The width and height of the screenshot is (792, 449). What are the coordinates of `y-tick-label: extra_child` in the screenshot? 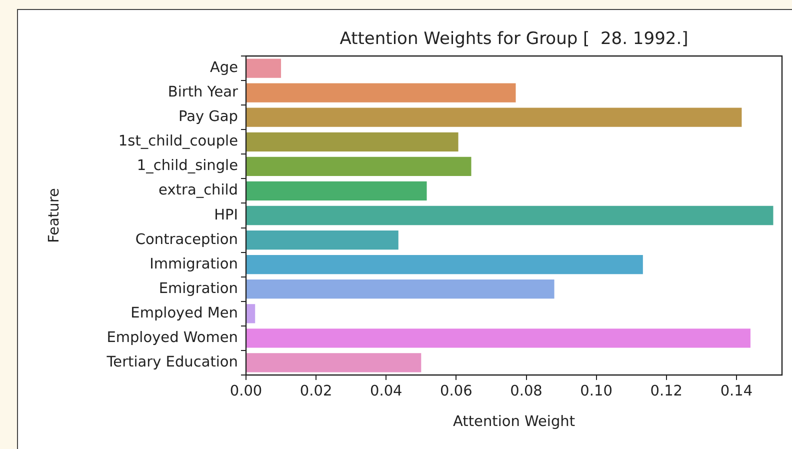 It's located at (198, 190).